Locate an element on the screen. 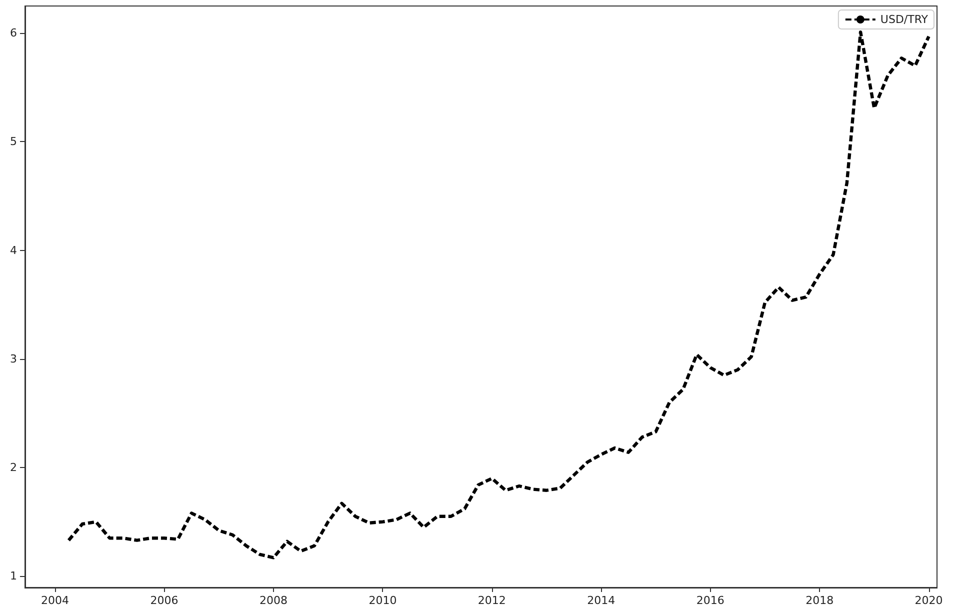 The width and height of the screenshot is (966, 606). y-tick-label: 1 is located at coordinates (13, 576).